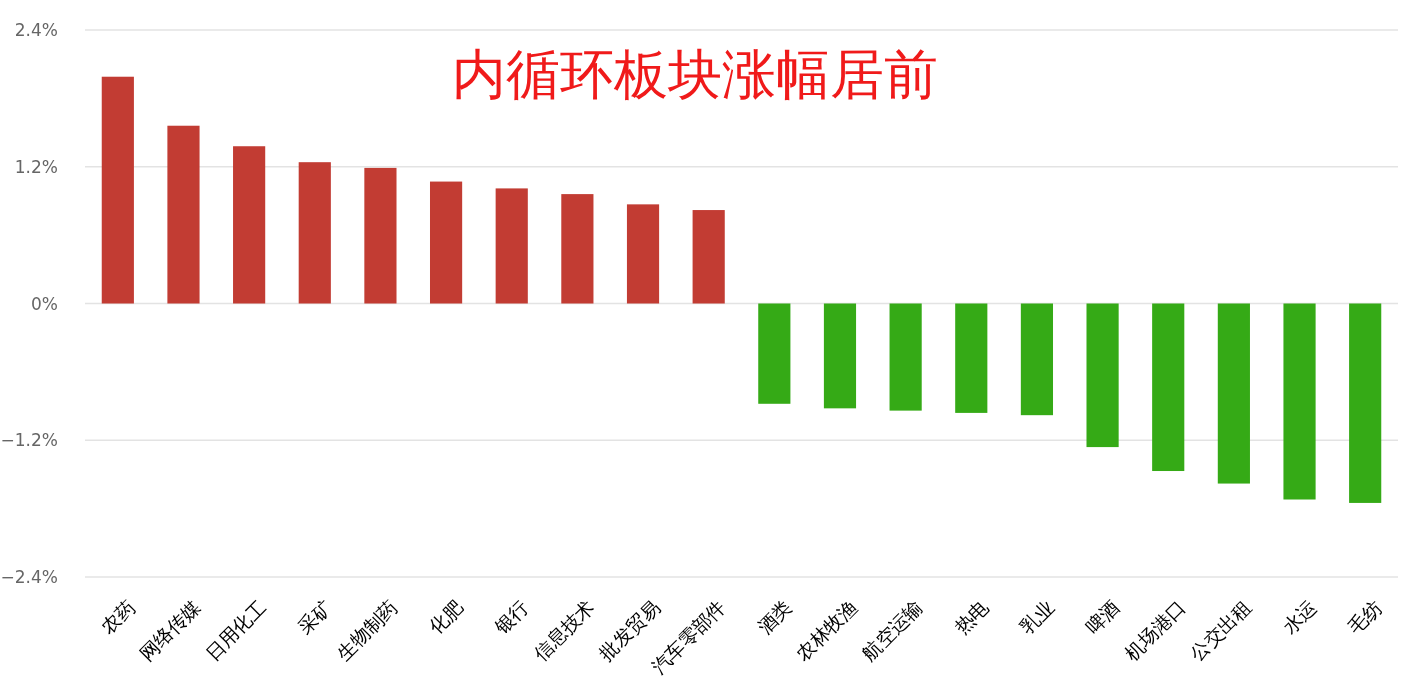 The height and width of the screenshot is (694, 1401). What do you see at coordinates (36, 30) in the screenshot?
I see `y-tick-label: 2.4%` at bounding box center [36, 30].